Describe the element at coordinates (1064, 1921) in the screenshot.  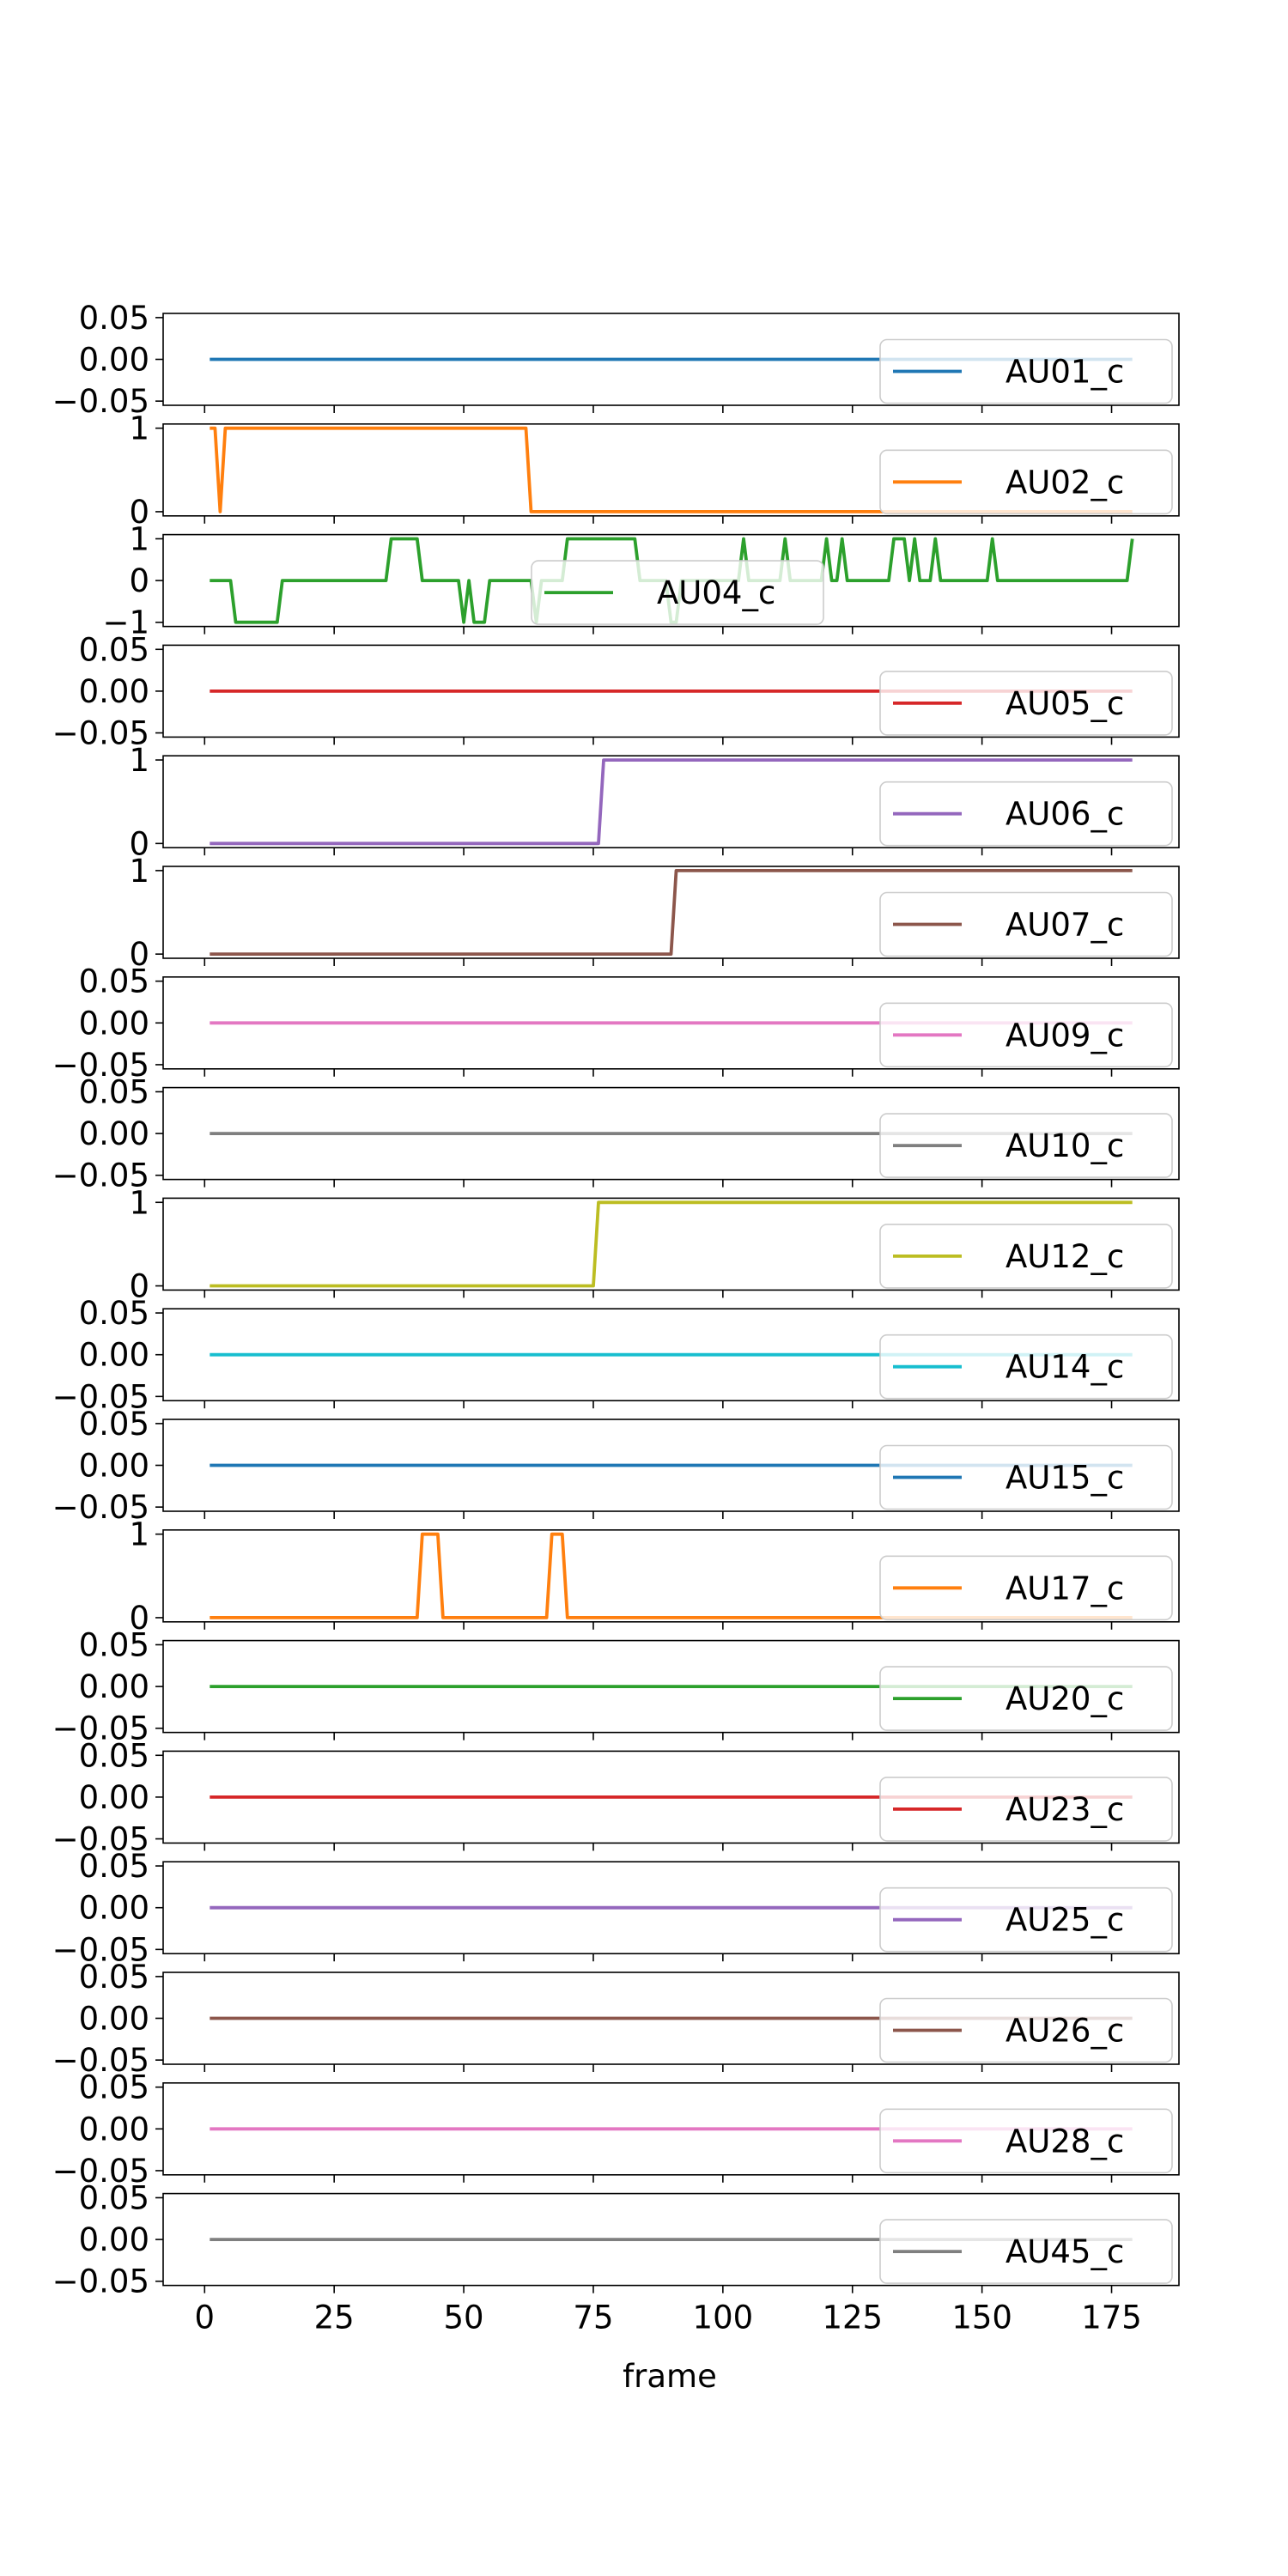
I see `legend-label: AU25_c` at that location.